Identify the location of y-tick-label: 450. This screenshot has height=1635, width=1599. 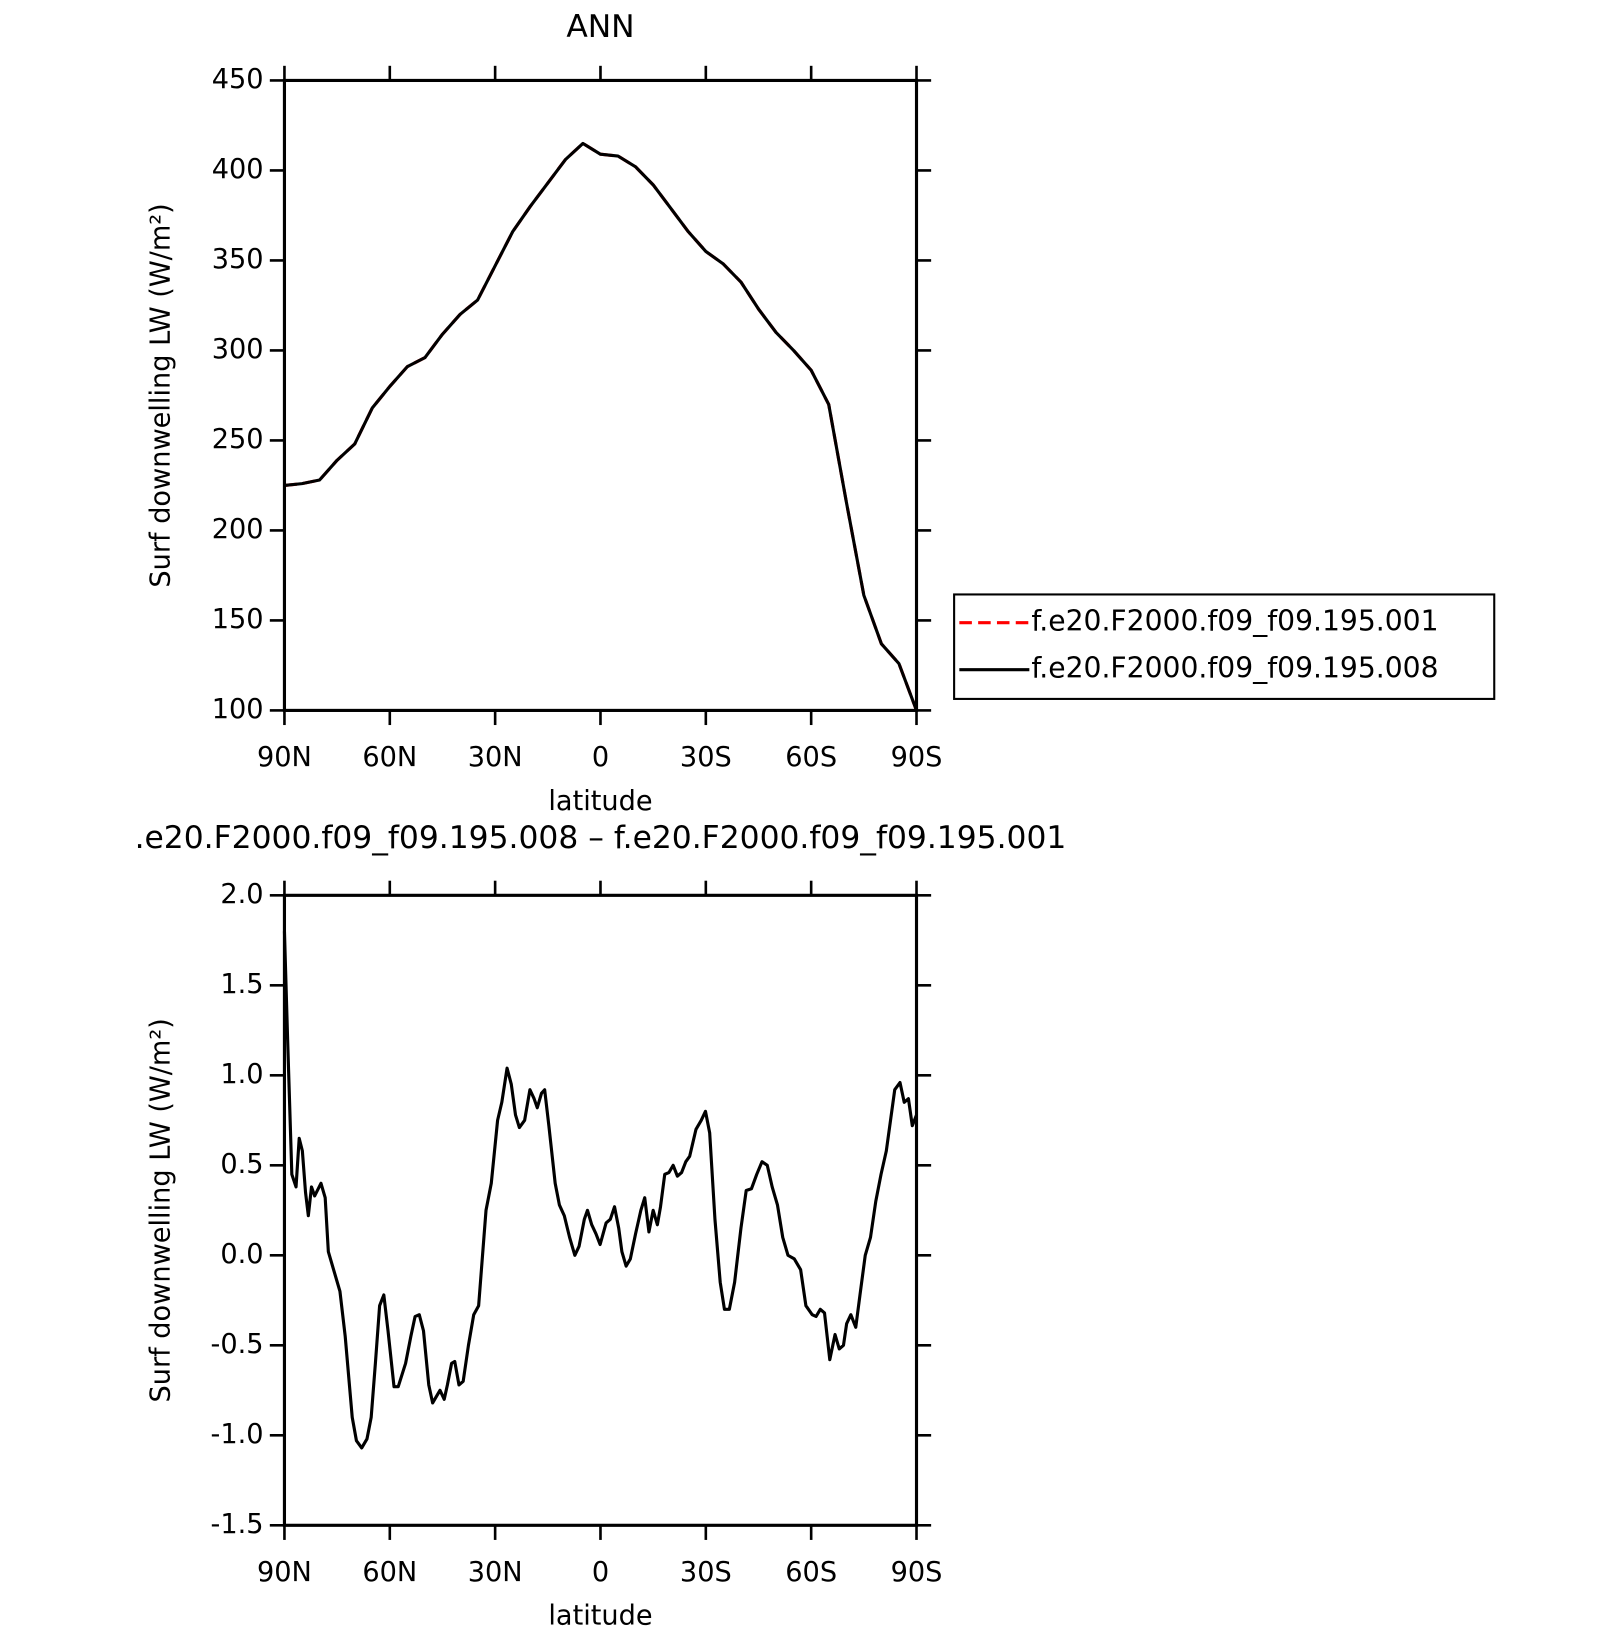
(238, 79).